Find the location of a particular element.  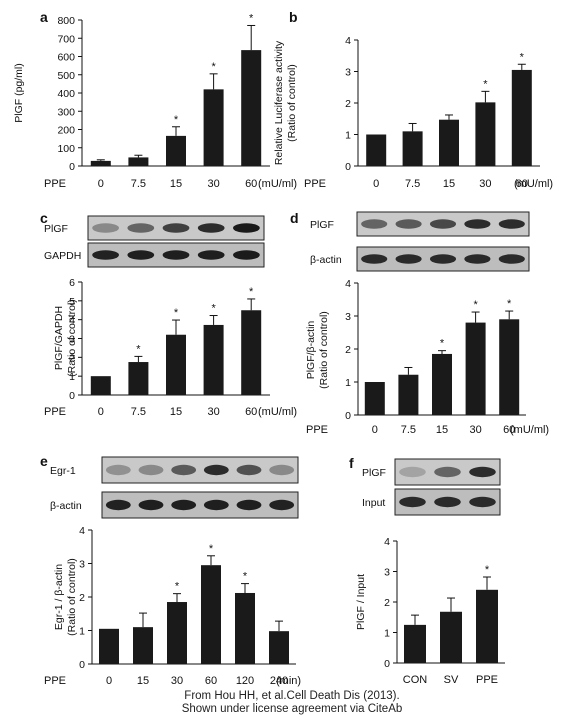

x-tick-label-d-4: 60 is located at coordinates (509, 430).